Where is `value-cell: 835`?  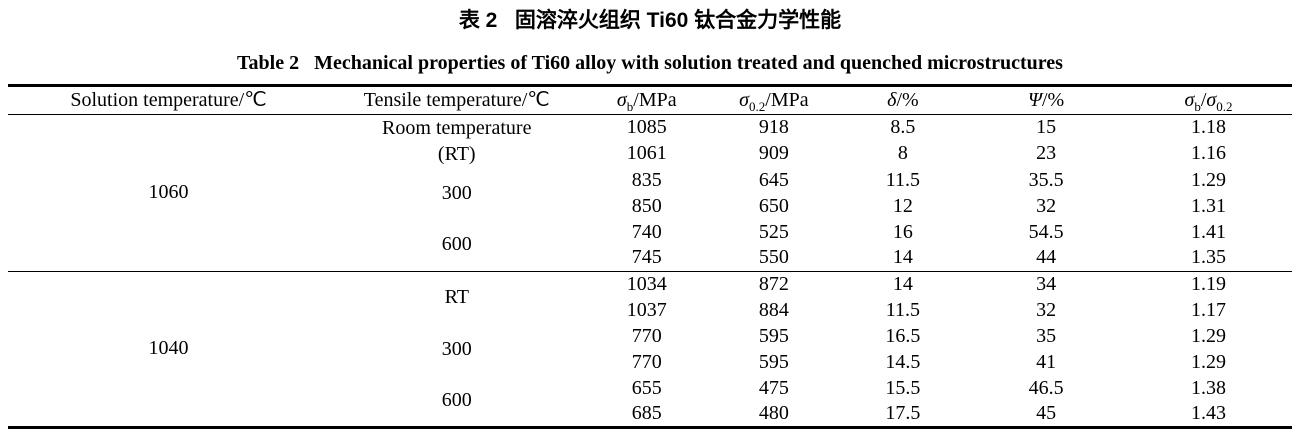 value-cell: 835 is located at coordinates (646, 179).